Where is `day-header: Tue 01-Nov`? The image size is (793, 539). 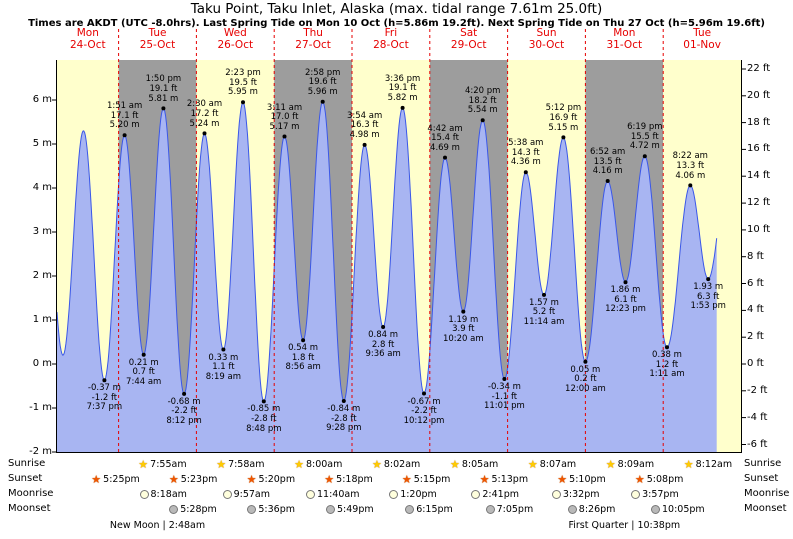 day-header: Tue 01-Nov is located at coordinates (702, 39).